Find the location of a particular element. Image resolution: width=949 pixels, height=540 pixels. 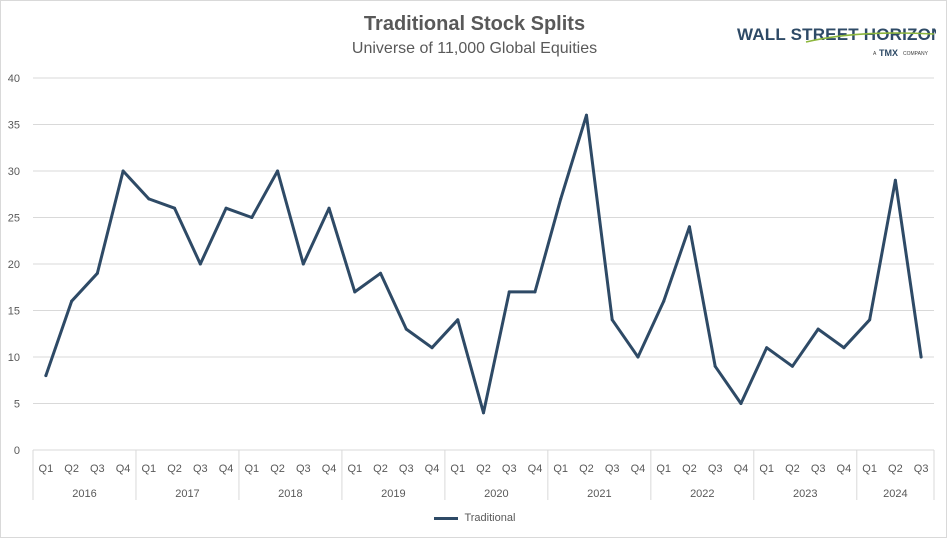

legend: Traditional is located at coordinates (474, 518).